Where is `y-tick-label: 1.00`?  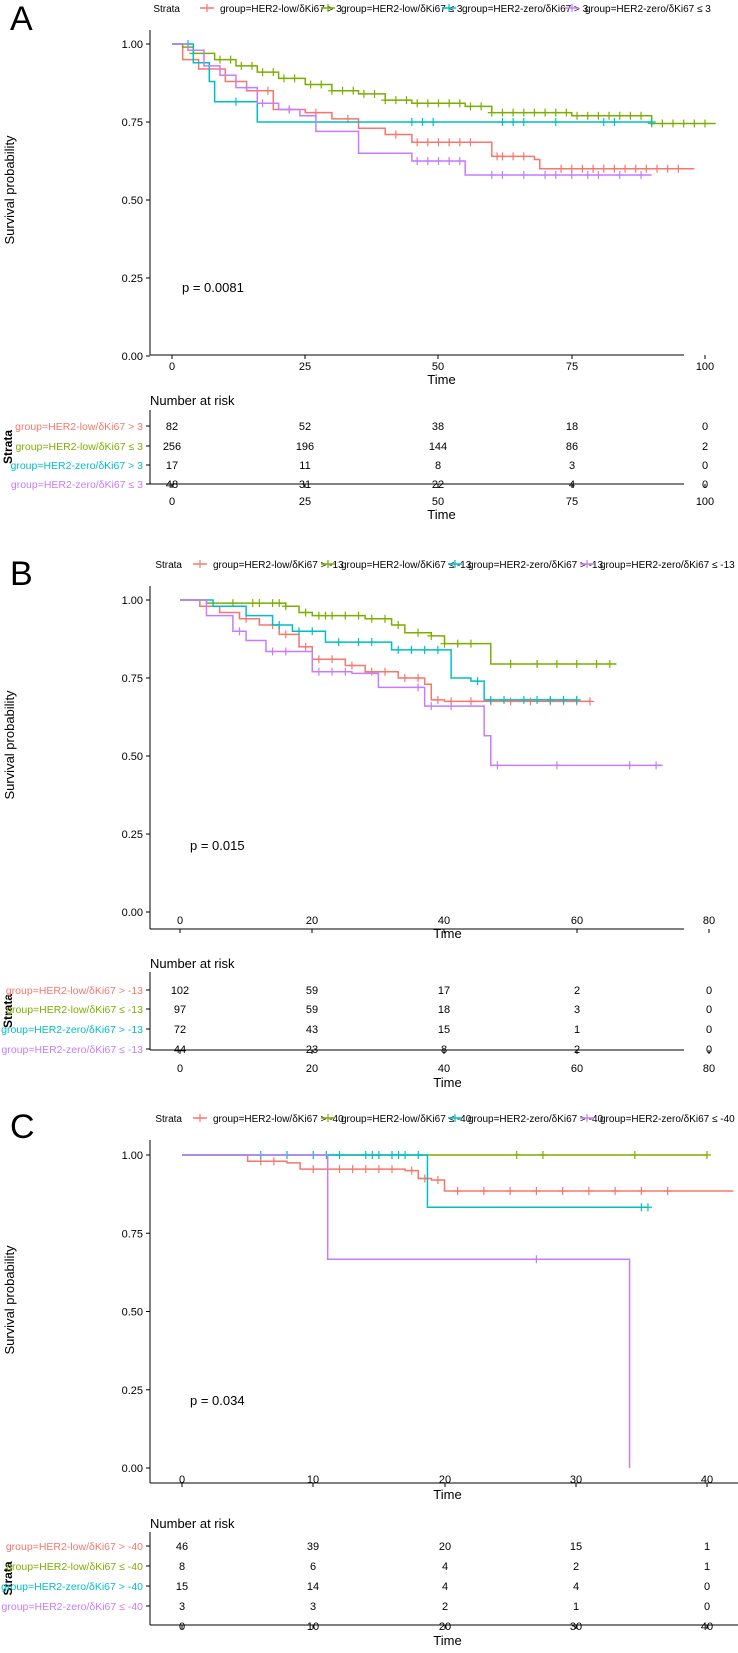
y-tick-label: 1.00 is located at coordinates (132, 601).